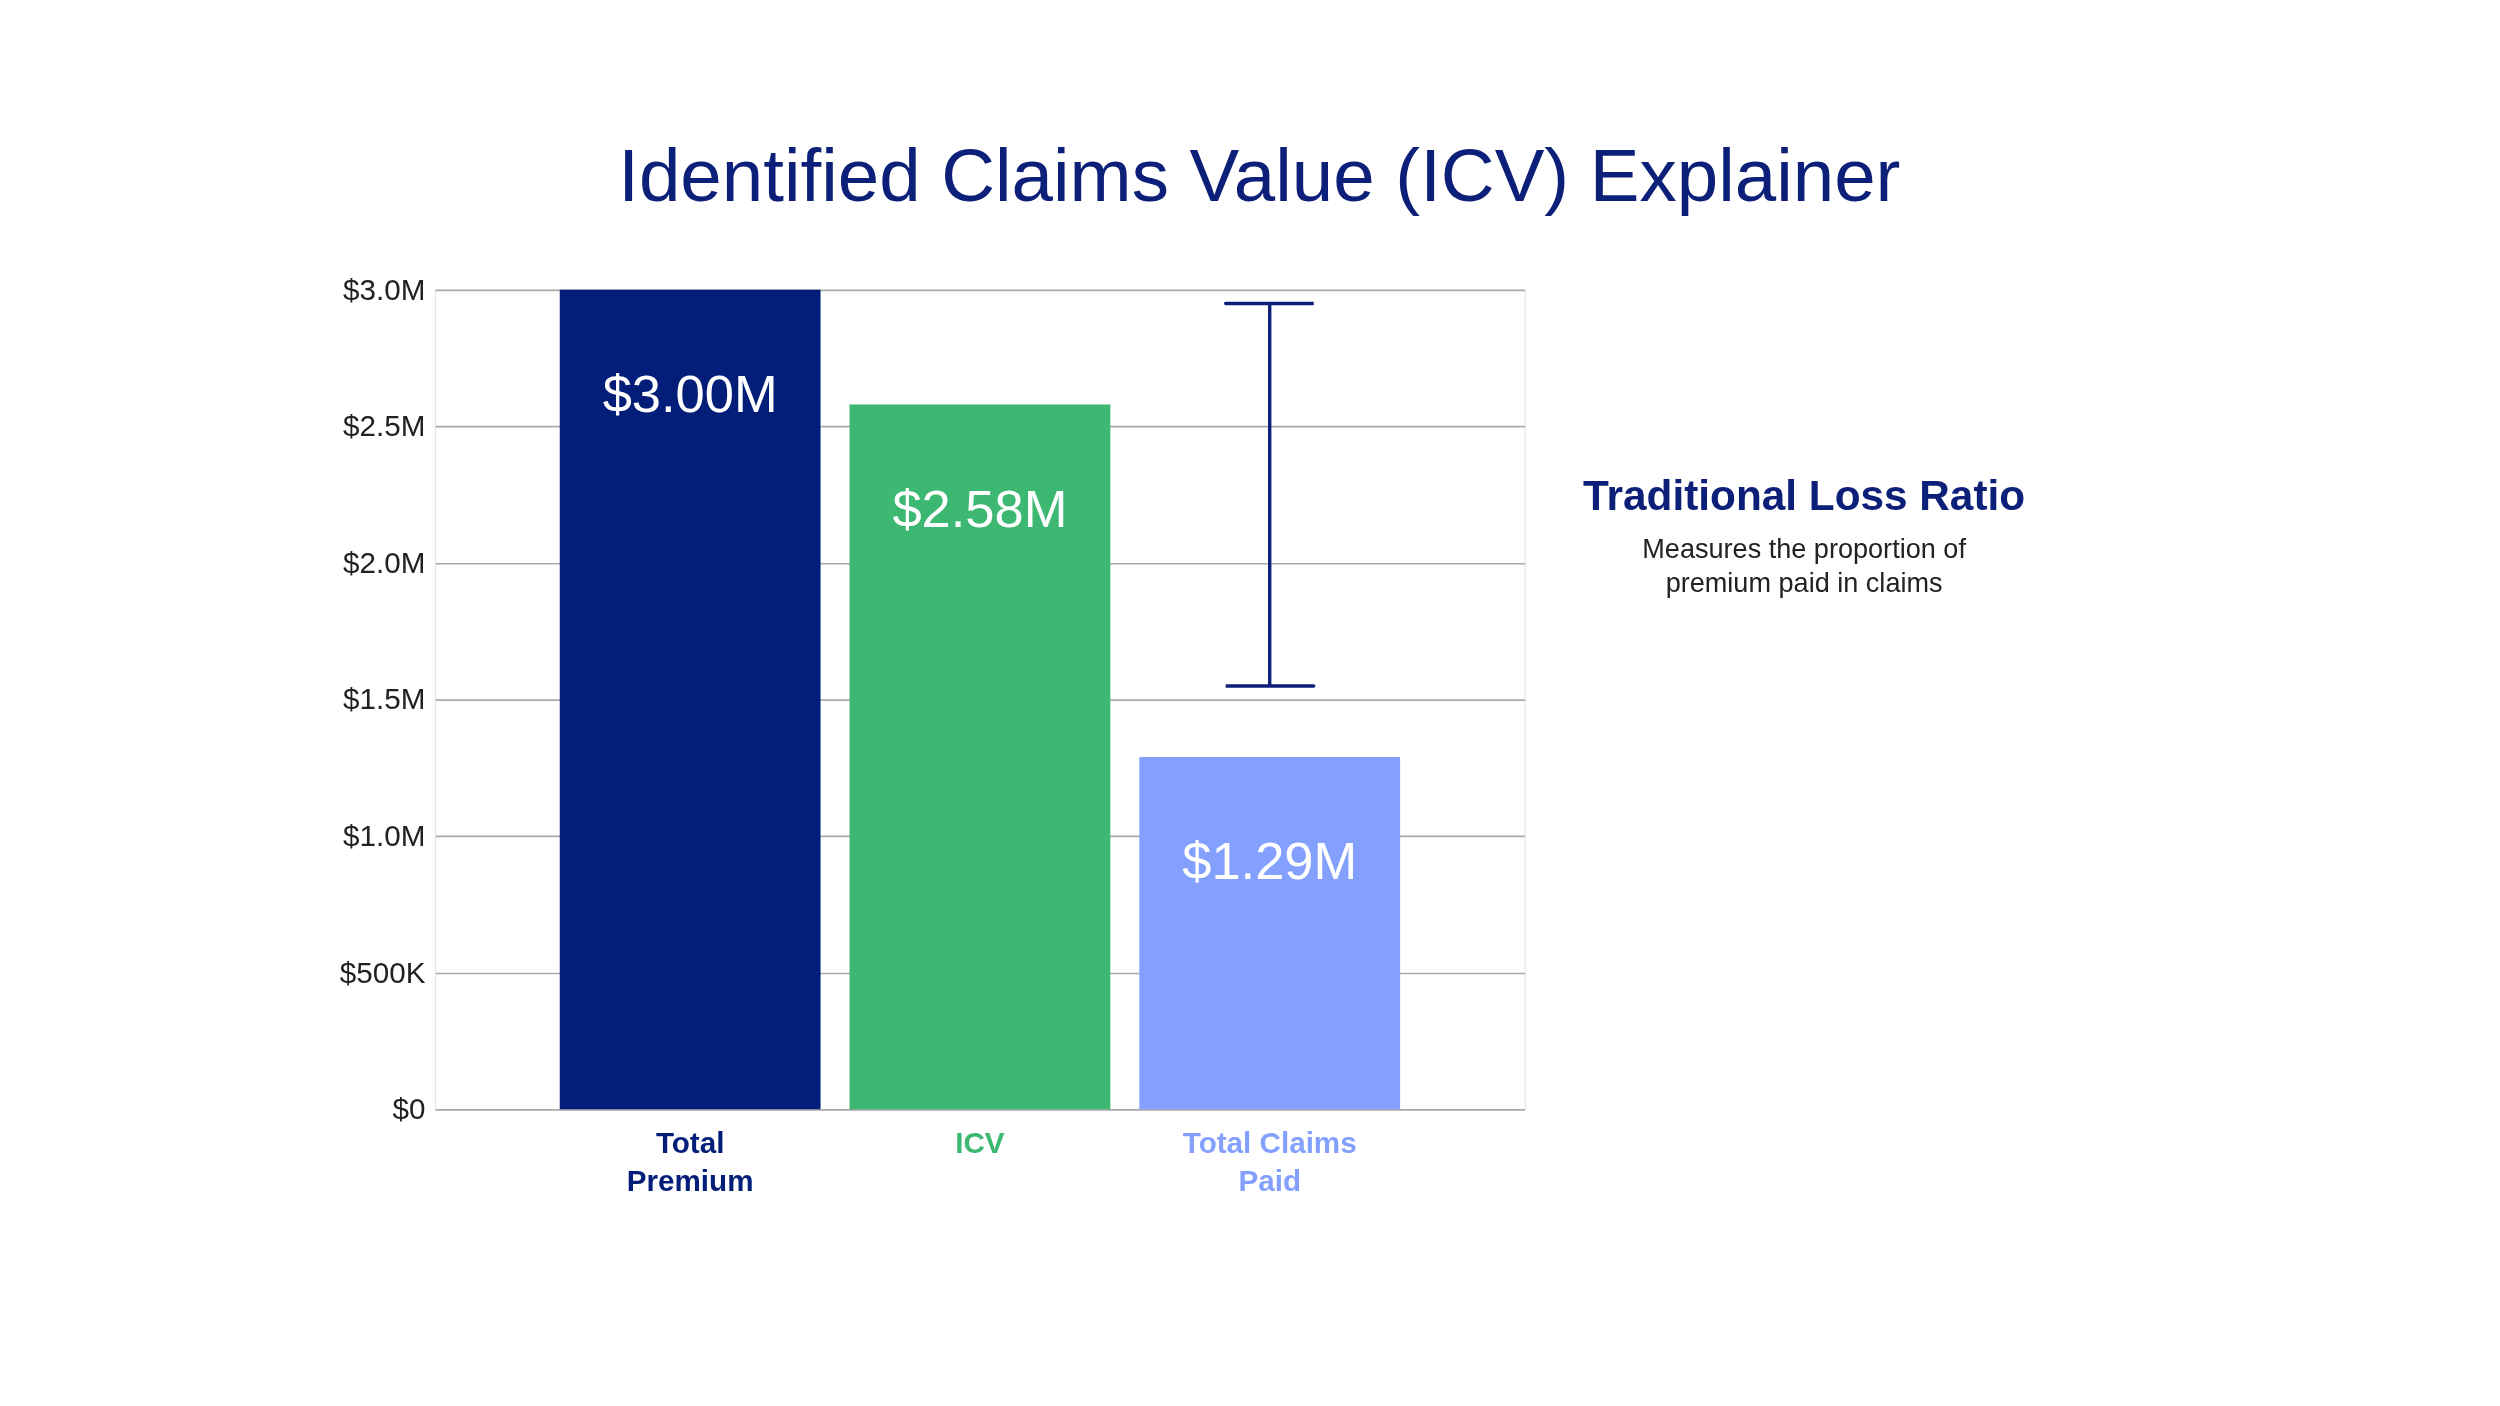  I want to click on x-tick-label: ICV, so click(980, 1143).